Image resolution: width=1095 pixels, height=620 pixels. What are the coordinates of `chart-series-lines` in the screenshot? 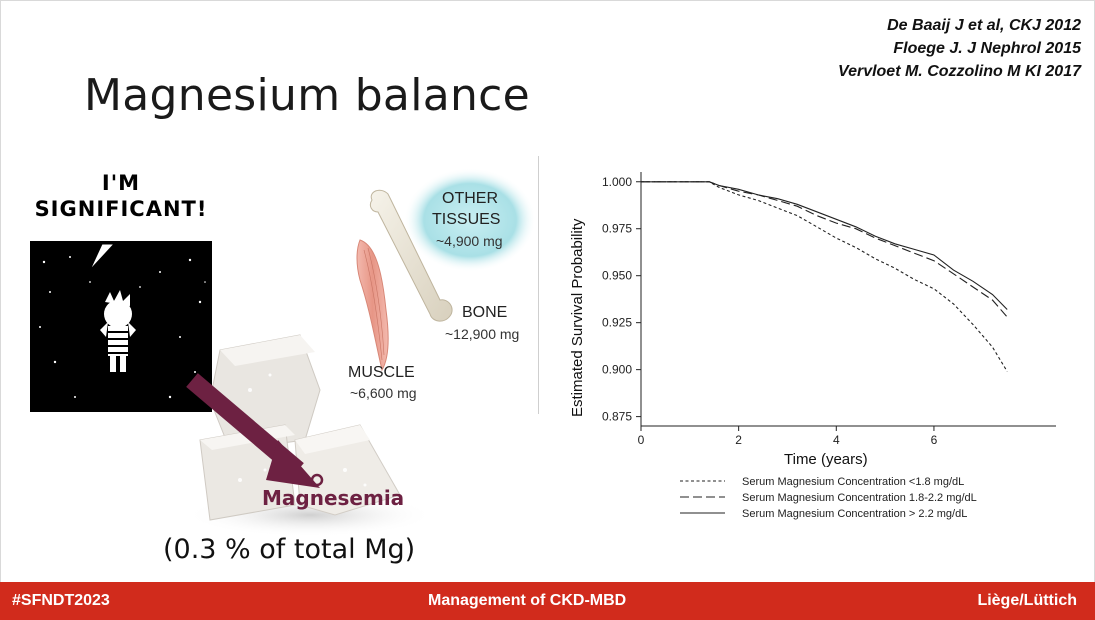 It's located at (824, 276).